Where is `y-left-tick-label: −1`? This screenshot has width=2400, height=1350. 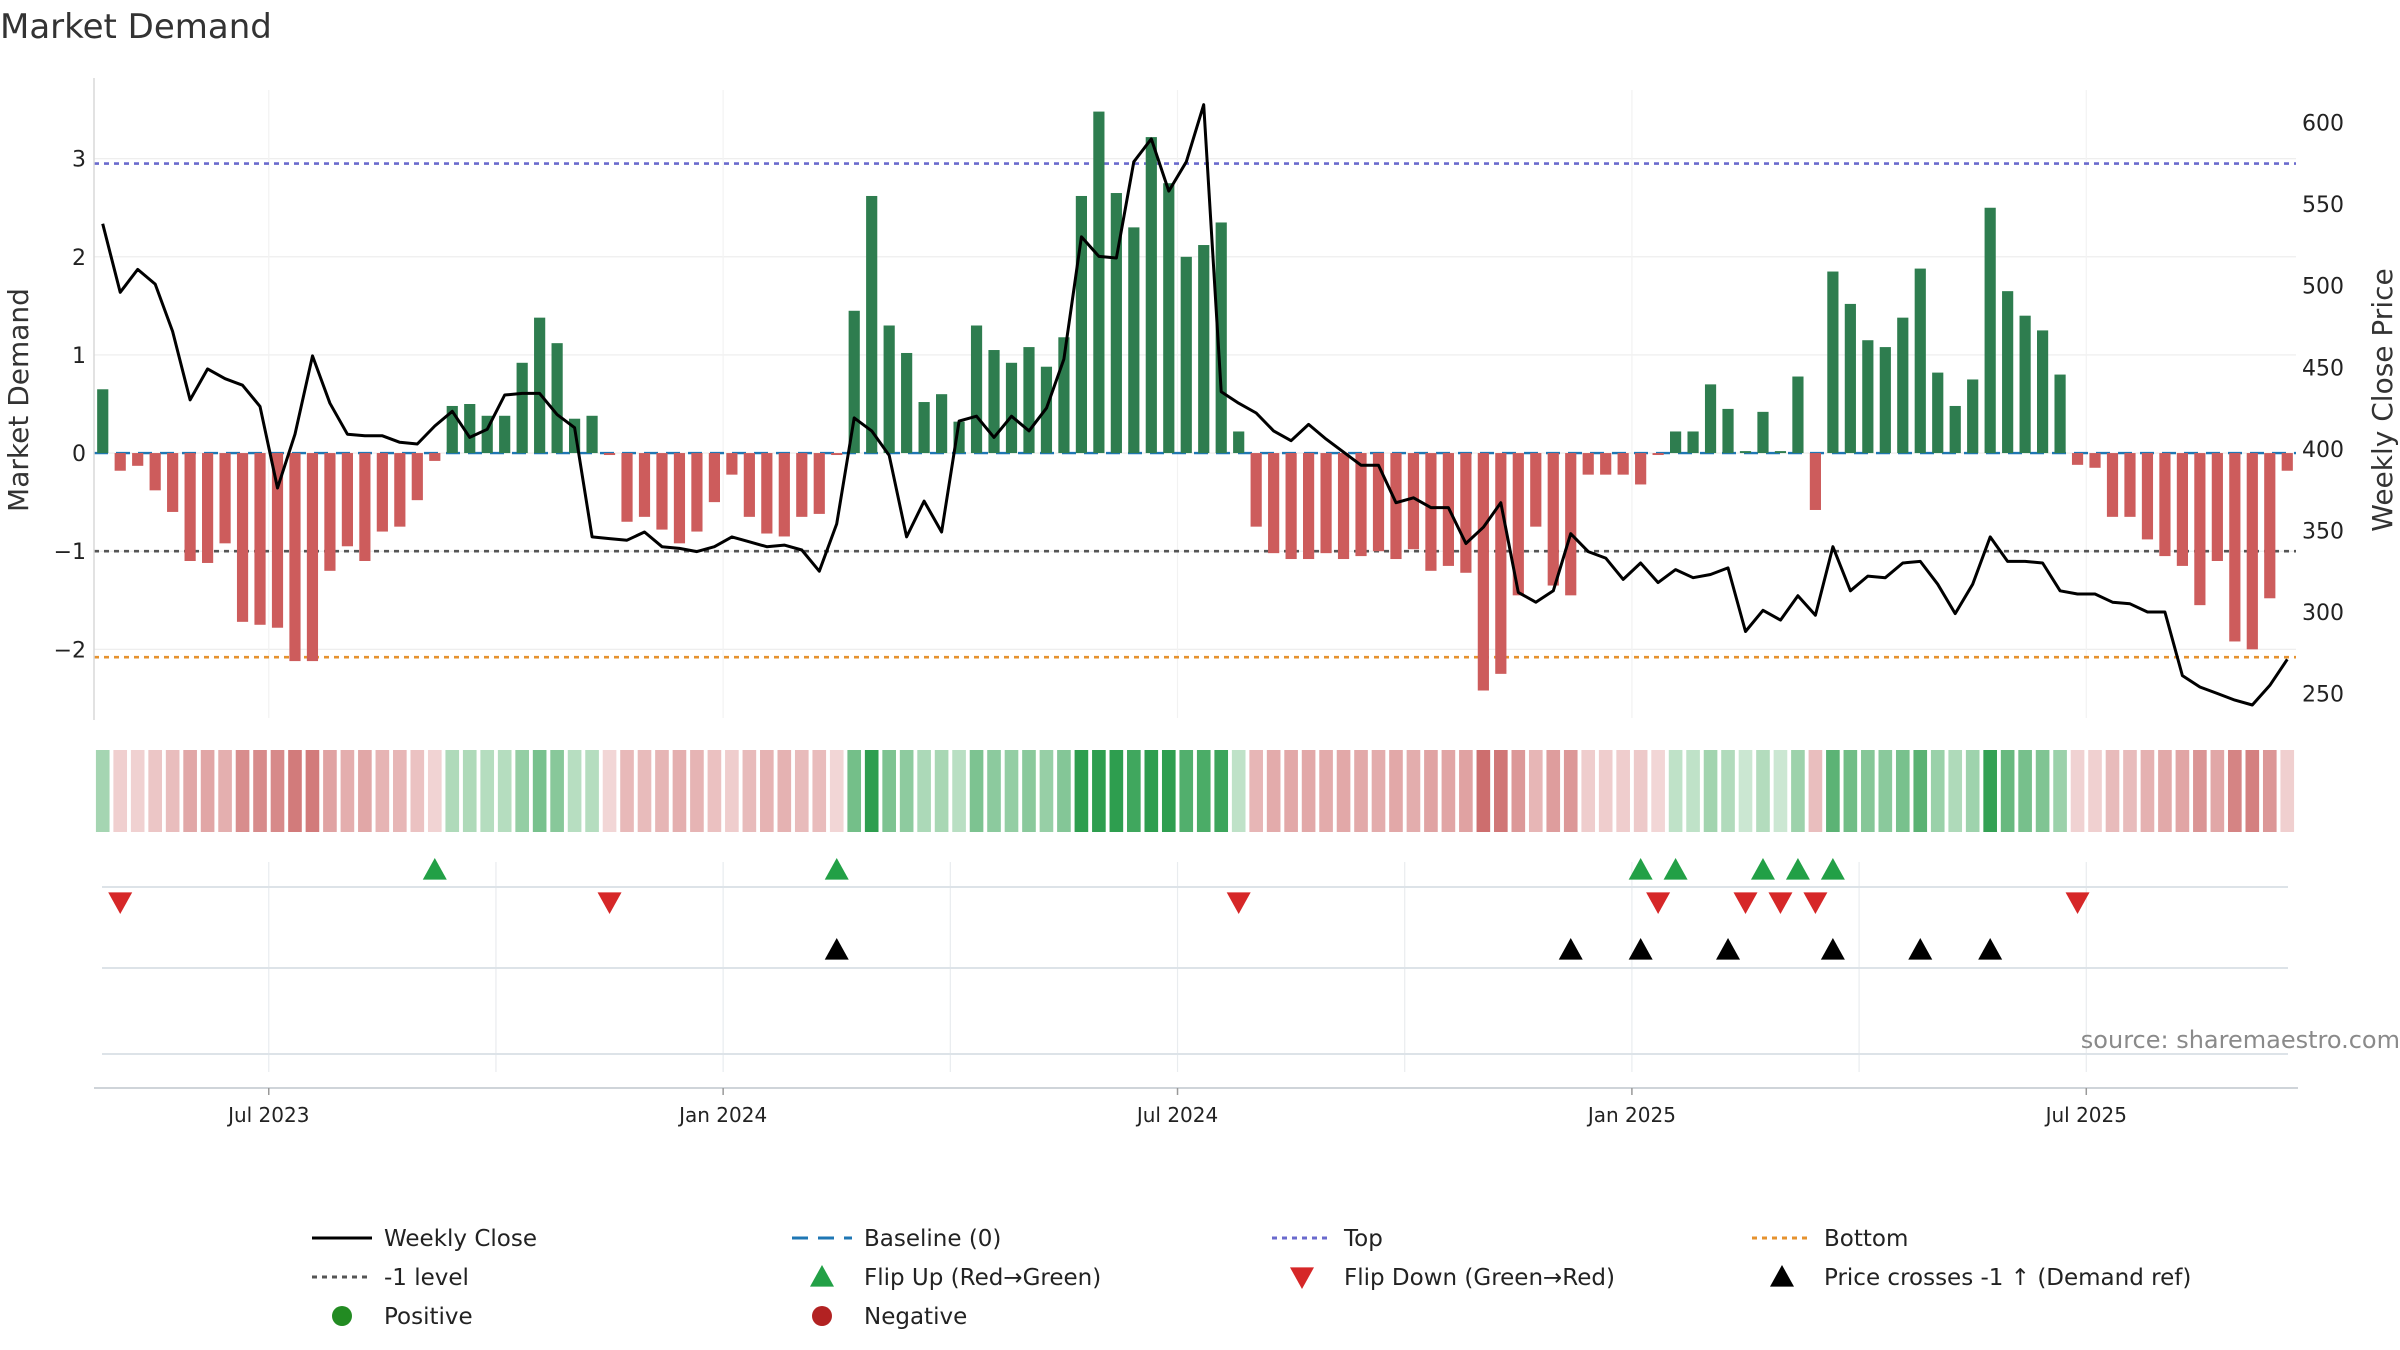 y-left-tick-label: −1 is located at coordinates (70, 552).